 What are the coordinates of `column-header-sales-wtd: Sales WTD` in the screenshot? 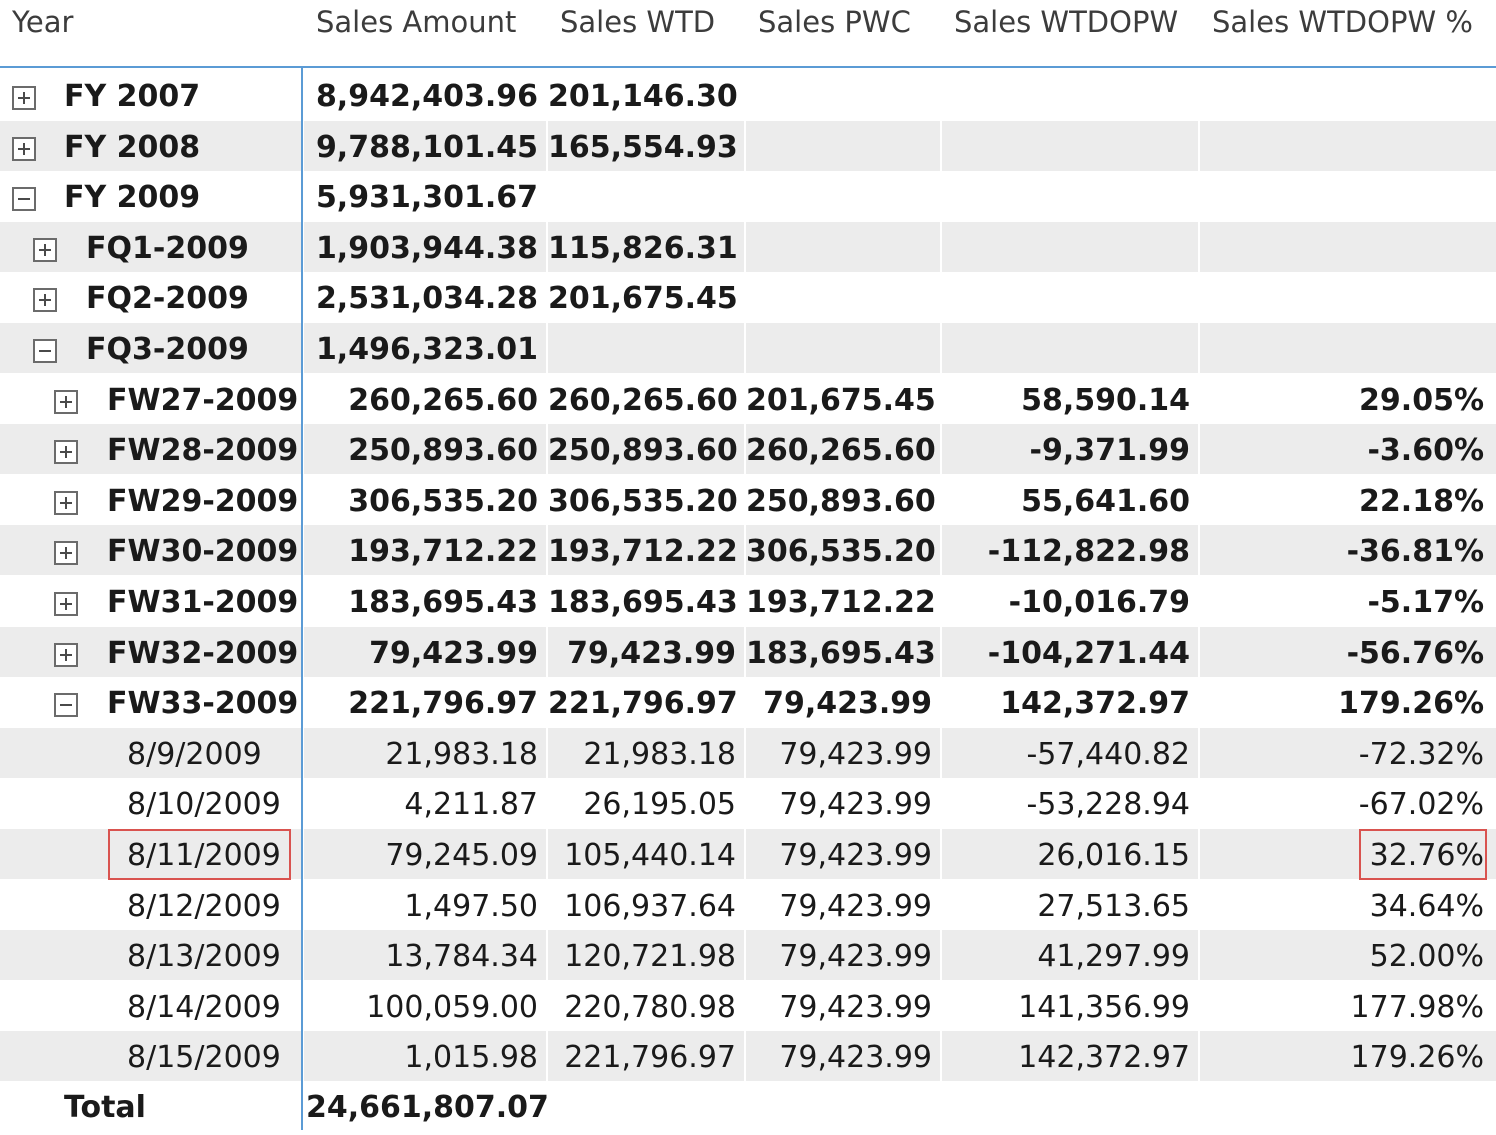 It's located at (638, 22).